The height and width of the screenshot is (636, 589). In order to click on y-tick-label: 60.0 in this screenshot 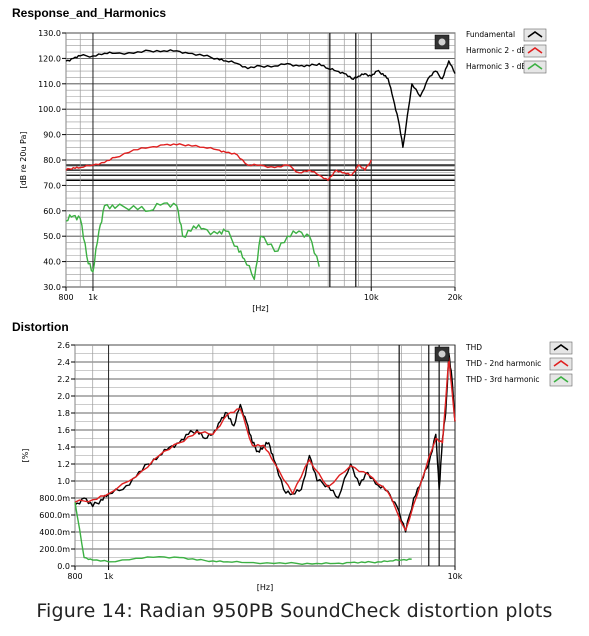, I will do `click(52, 211)`.